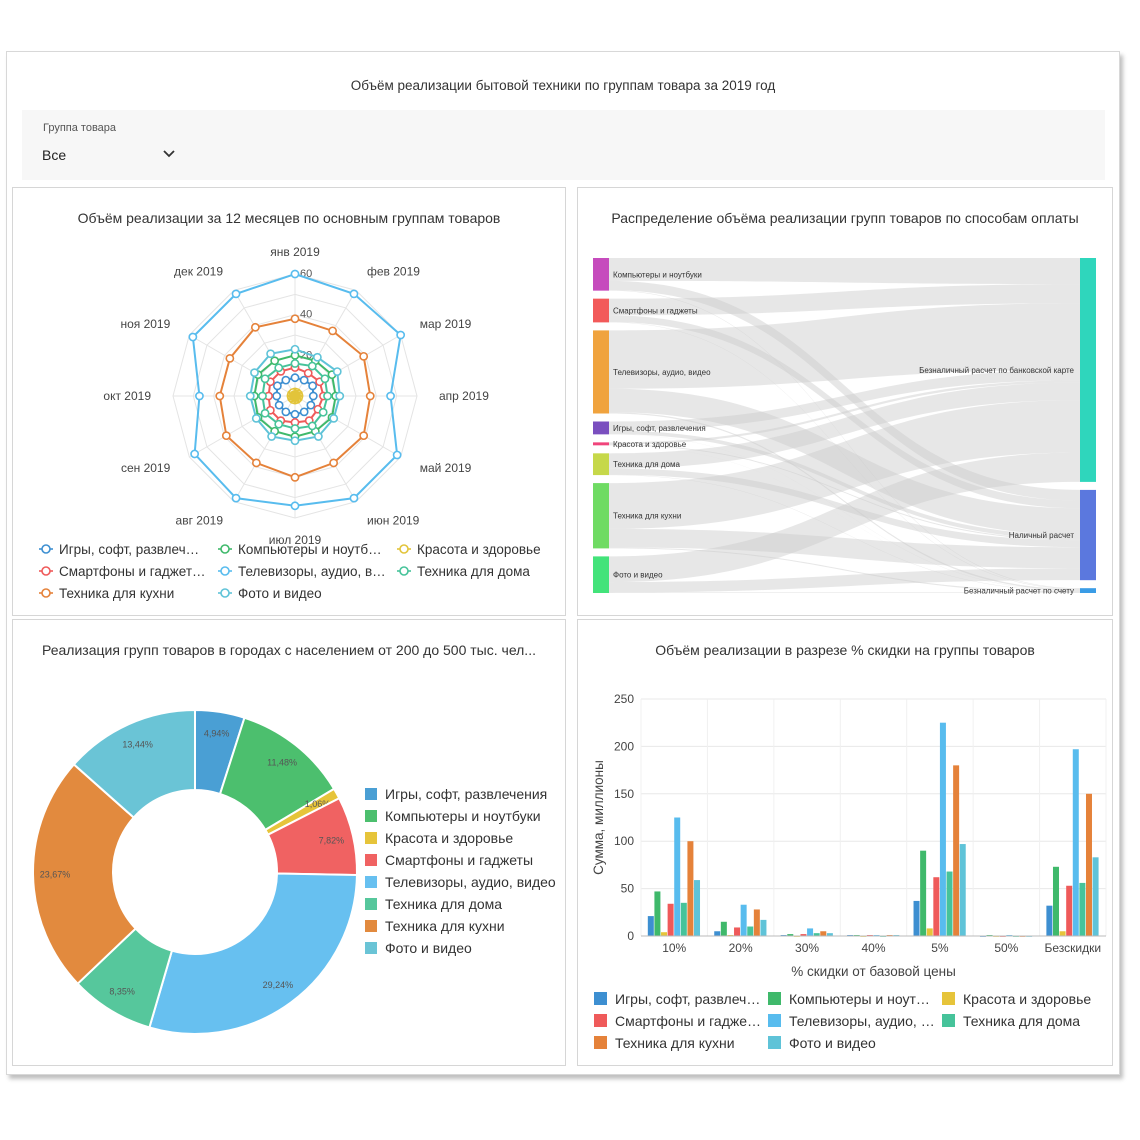 The image size is (1140, 1140). Describe the element at coordinates (459, 860) in the screenshot. I see `donut-legend-label: Смартфоны и гаджеты` at that location.